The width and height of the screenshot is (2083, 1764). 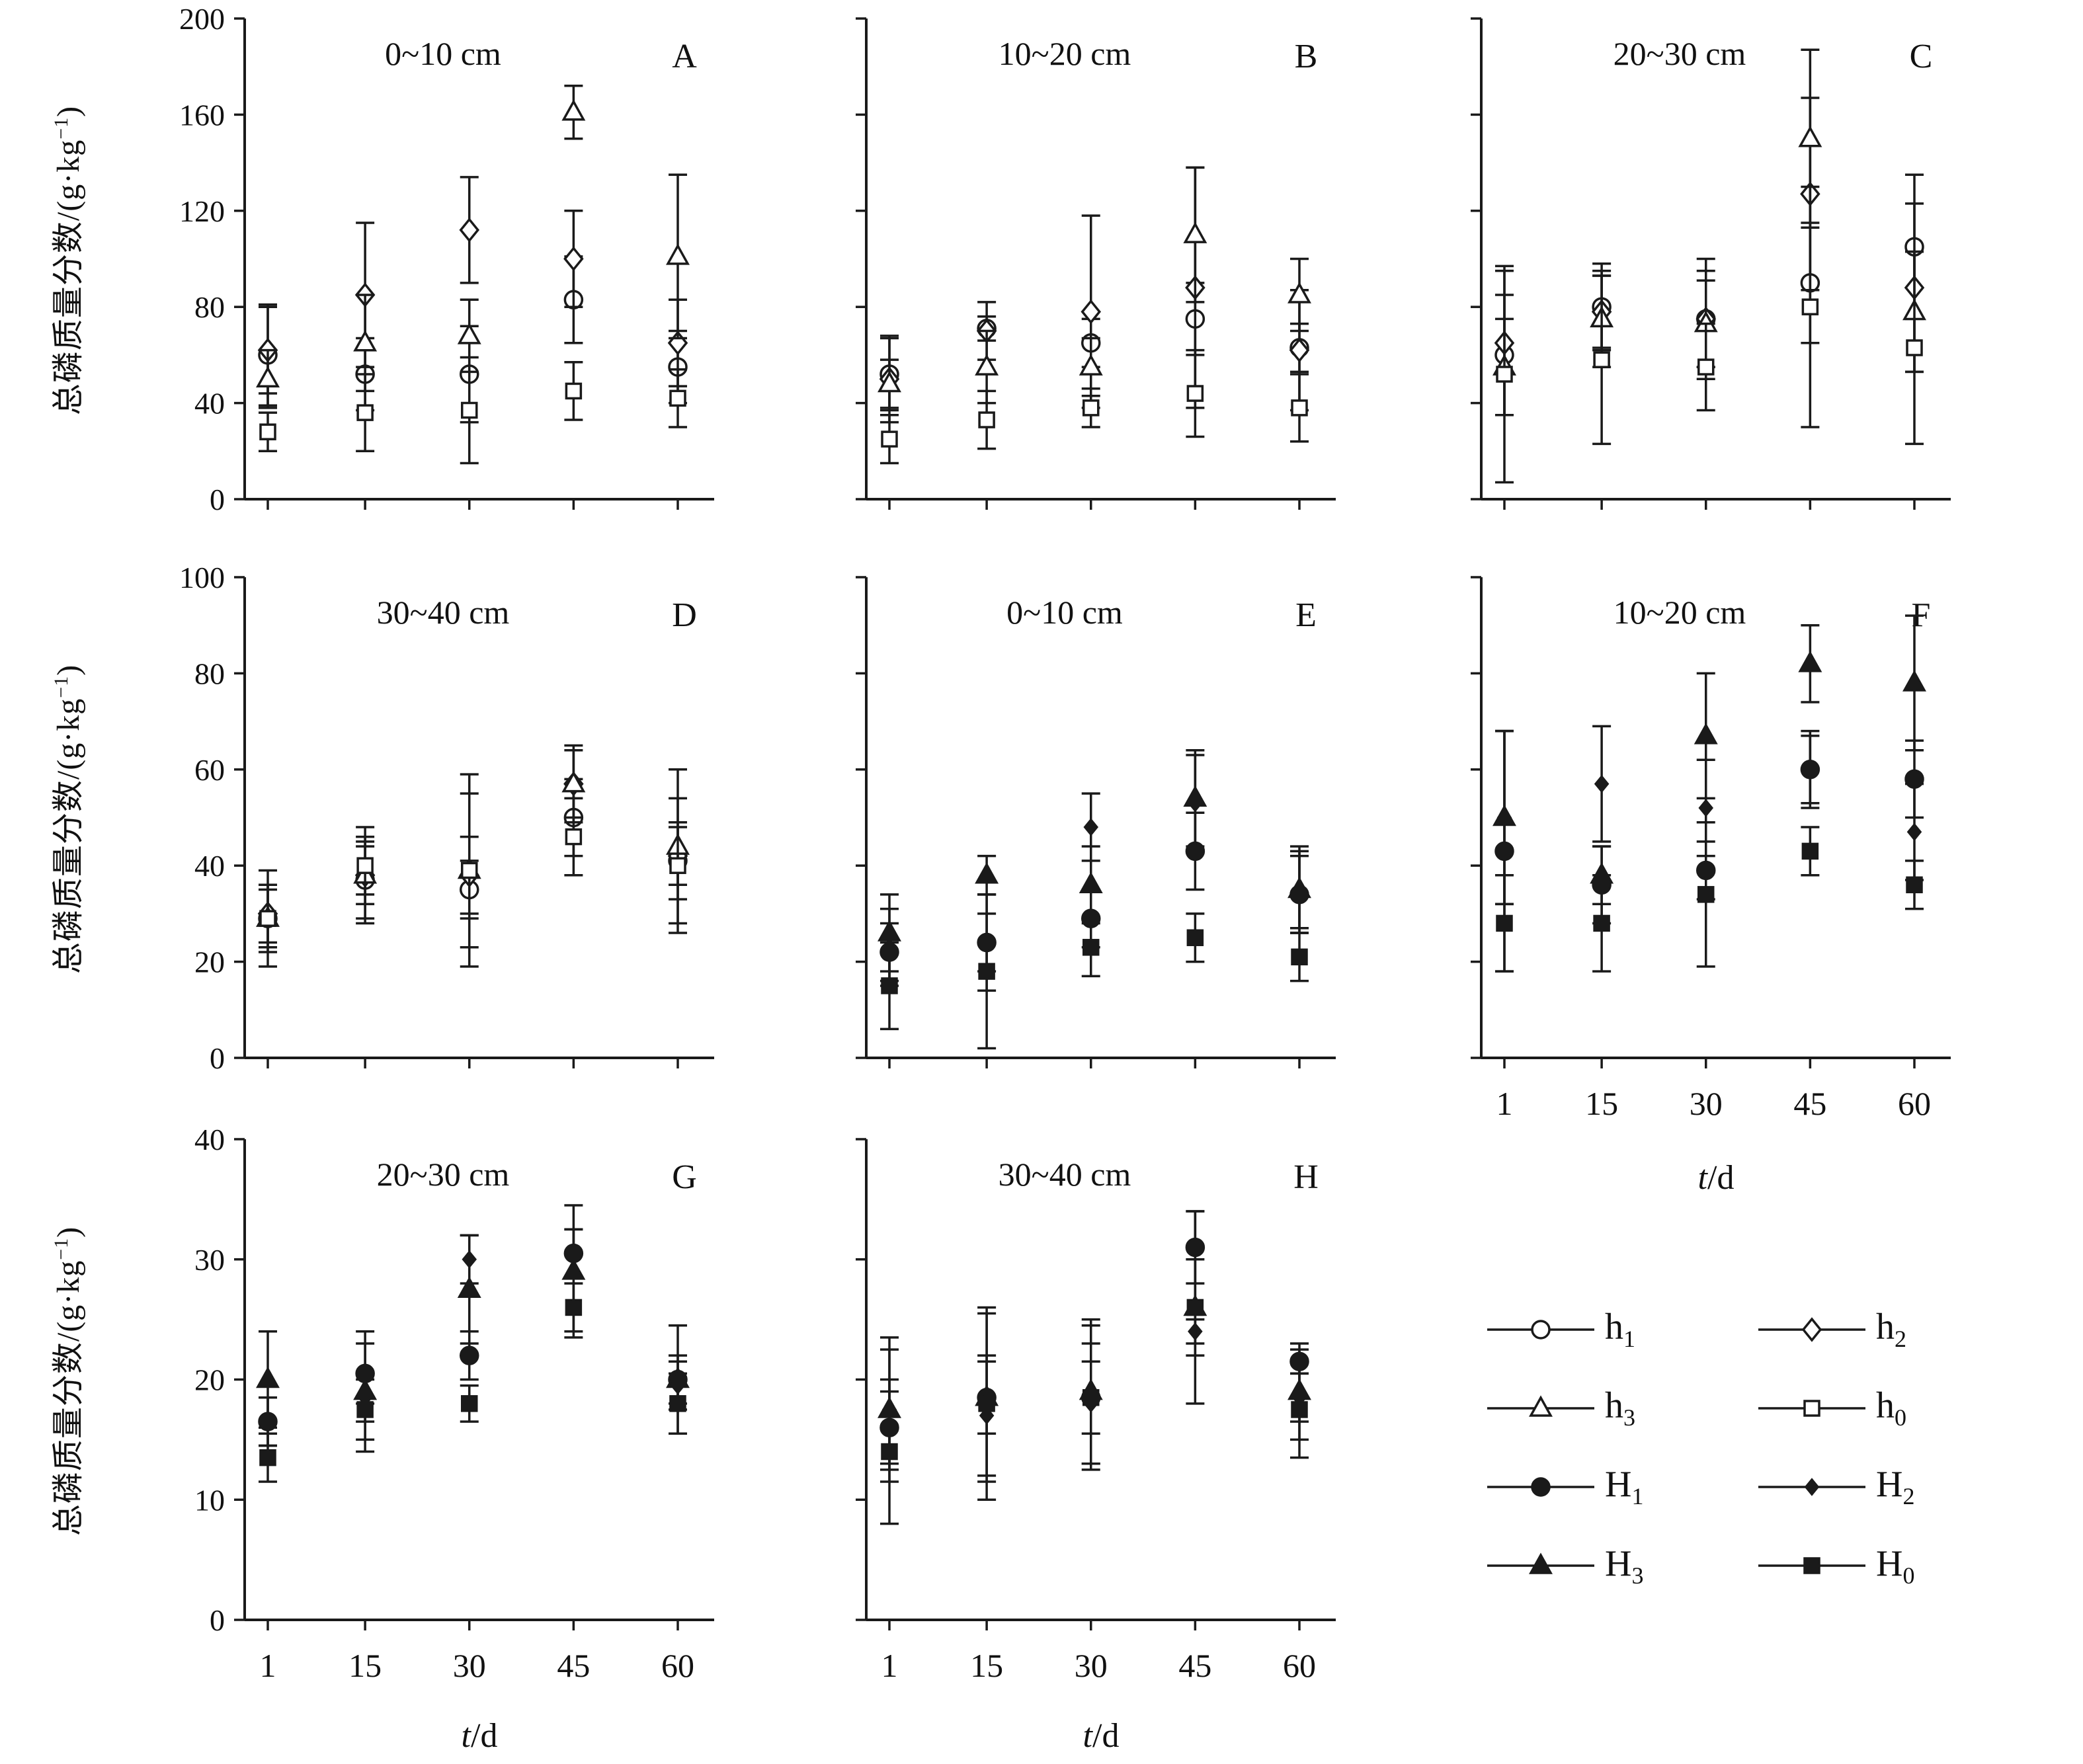 I want to click on legend-label: H1, so click(x=1624, y=1487).